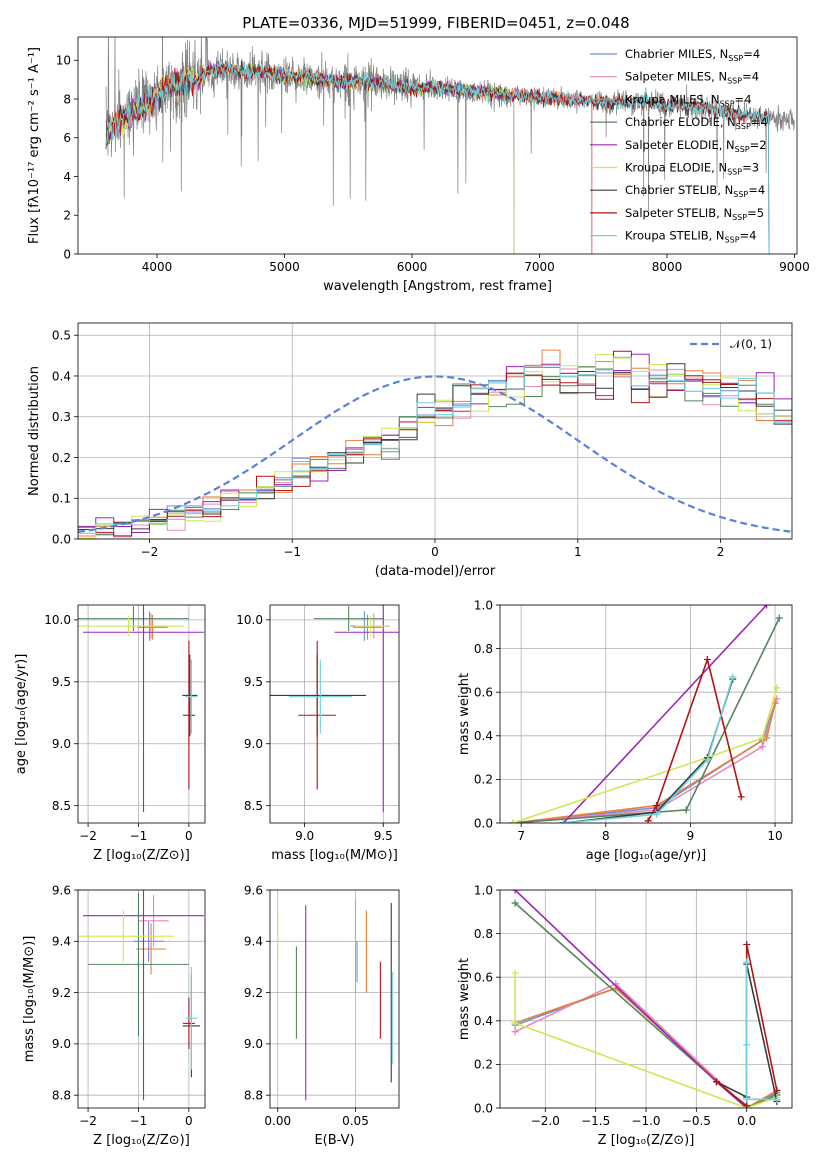 The height and width of the screenshot is (1170, 819). I want to click on massweight-line-salpeter-miles, so click(645, 760).